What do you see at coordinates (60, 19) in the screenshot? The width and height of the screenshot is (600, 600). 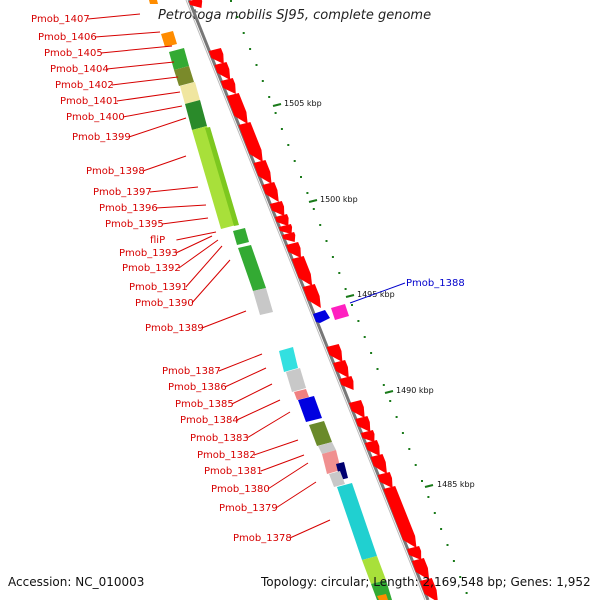 I see `gene-label: Pmob_1407` at bounding box center [60, 19].